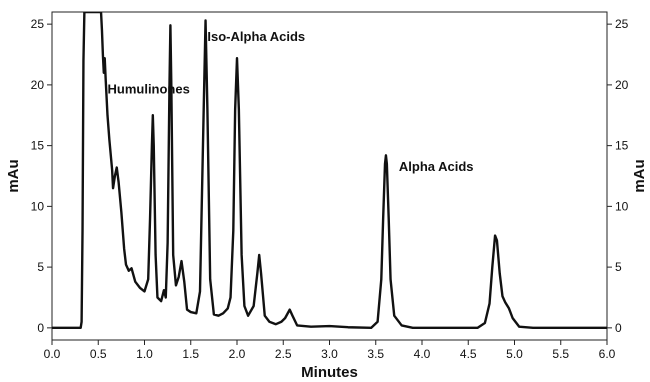  What do you see at coordinates (40, 328) in the screenshot?
I see `y-left-tick-label: 0` at bounding box center [40, 328].